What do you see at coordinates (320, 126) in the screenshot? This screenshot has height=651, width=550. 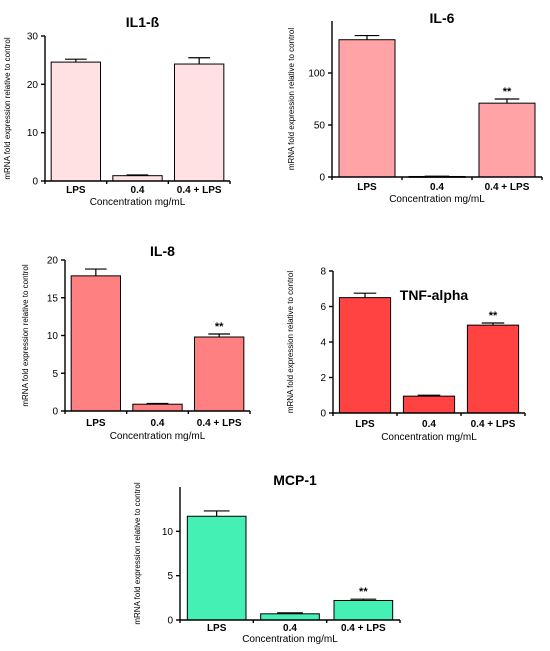 I see `y-tick-label: 50` at bounding box center [320, 126].